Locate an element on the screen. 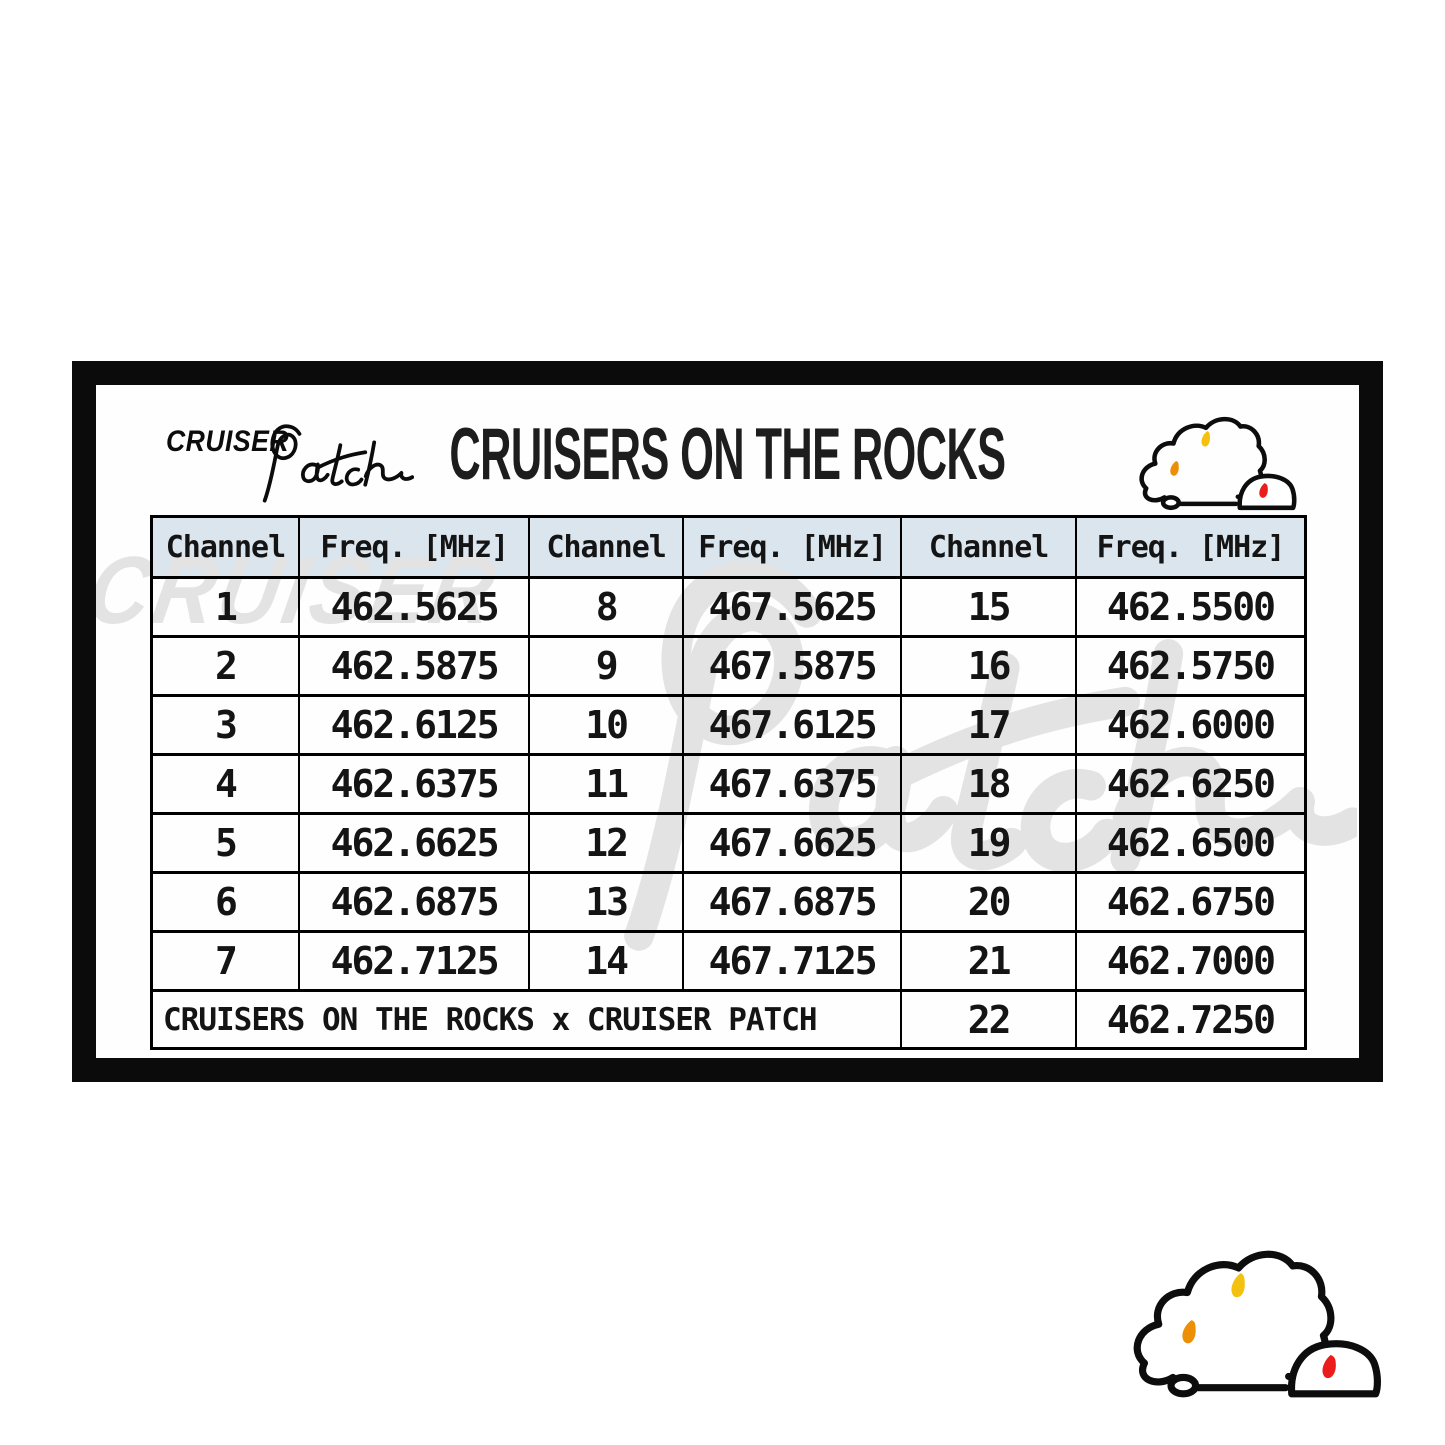 The image size is (1445, 1445). table-row: 7 462.7125 14 467.7125 21 462.7000 is located at coordinates (728, 961).